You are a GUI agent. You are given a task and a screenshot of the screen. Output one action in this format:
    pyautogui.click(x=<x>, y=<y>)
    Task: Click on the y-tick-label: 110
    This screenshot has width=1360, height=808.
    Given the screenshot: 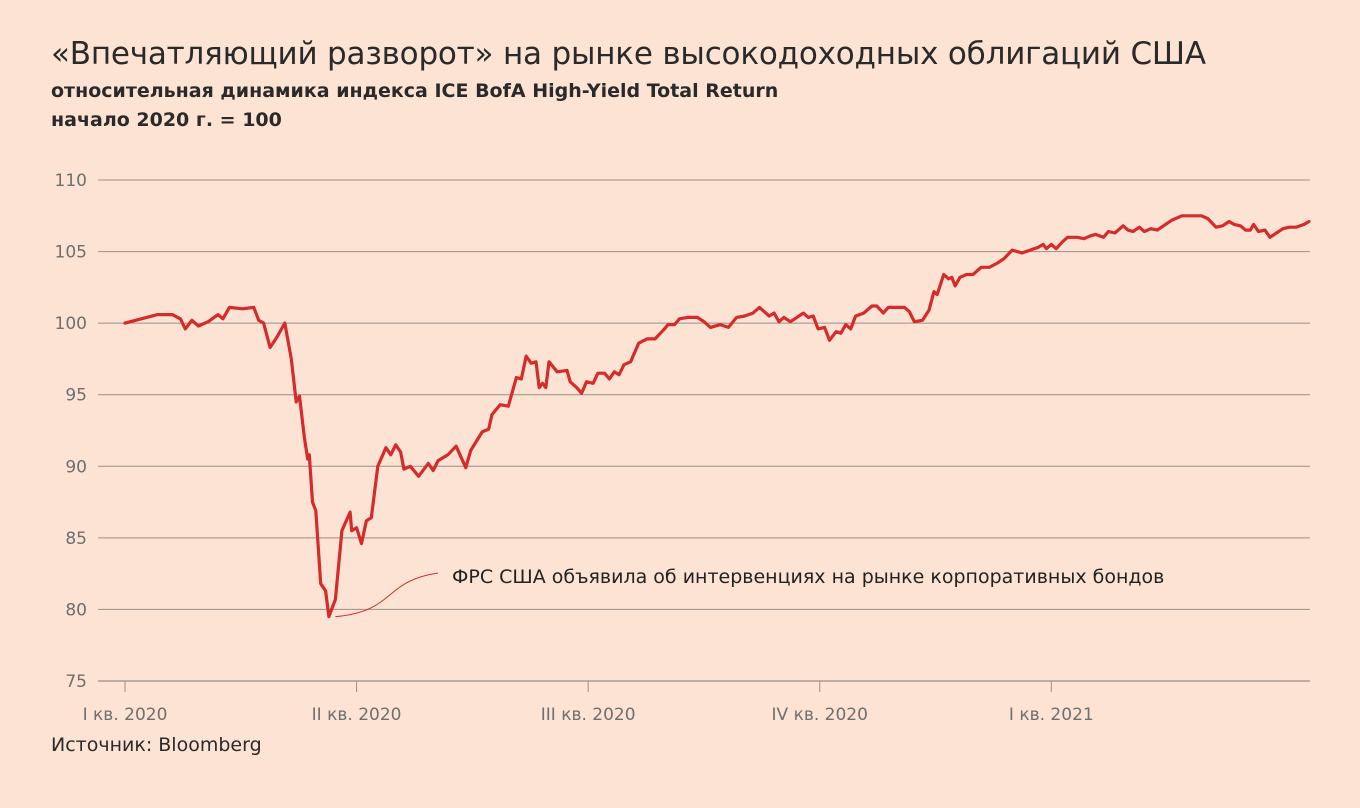 What is the action you would take?
    pyautogui.click(x=71, y=181)
    